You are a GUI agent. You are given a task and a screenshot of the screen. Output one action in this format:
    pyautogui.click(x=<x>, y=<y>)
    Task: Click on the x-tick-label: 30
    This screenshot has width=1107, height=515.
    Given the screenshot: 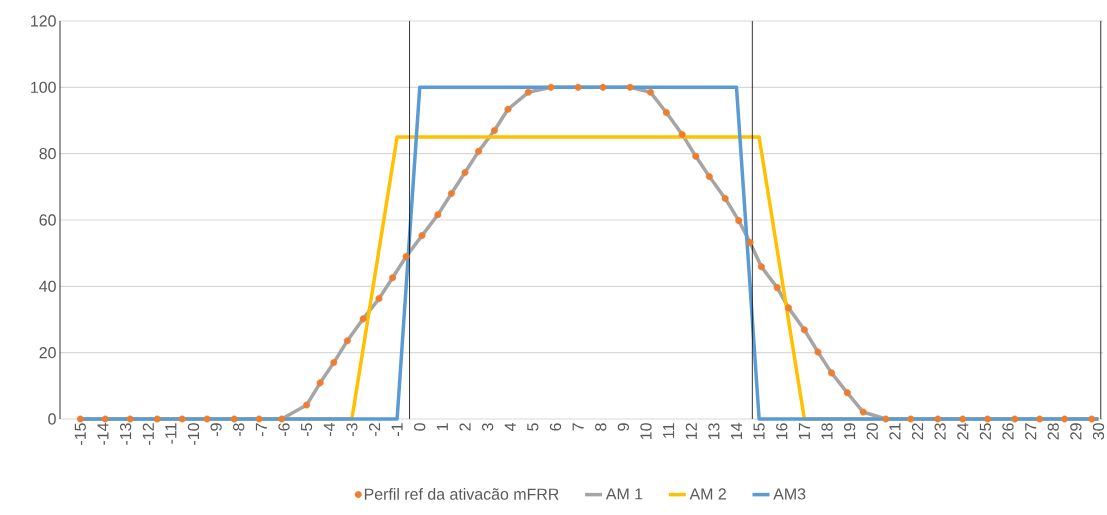 What is the action you would take?
    pyautogui.click(x=1098, y=431)
    